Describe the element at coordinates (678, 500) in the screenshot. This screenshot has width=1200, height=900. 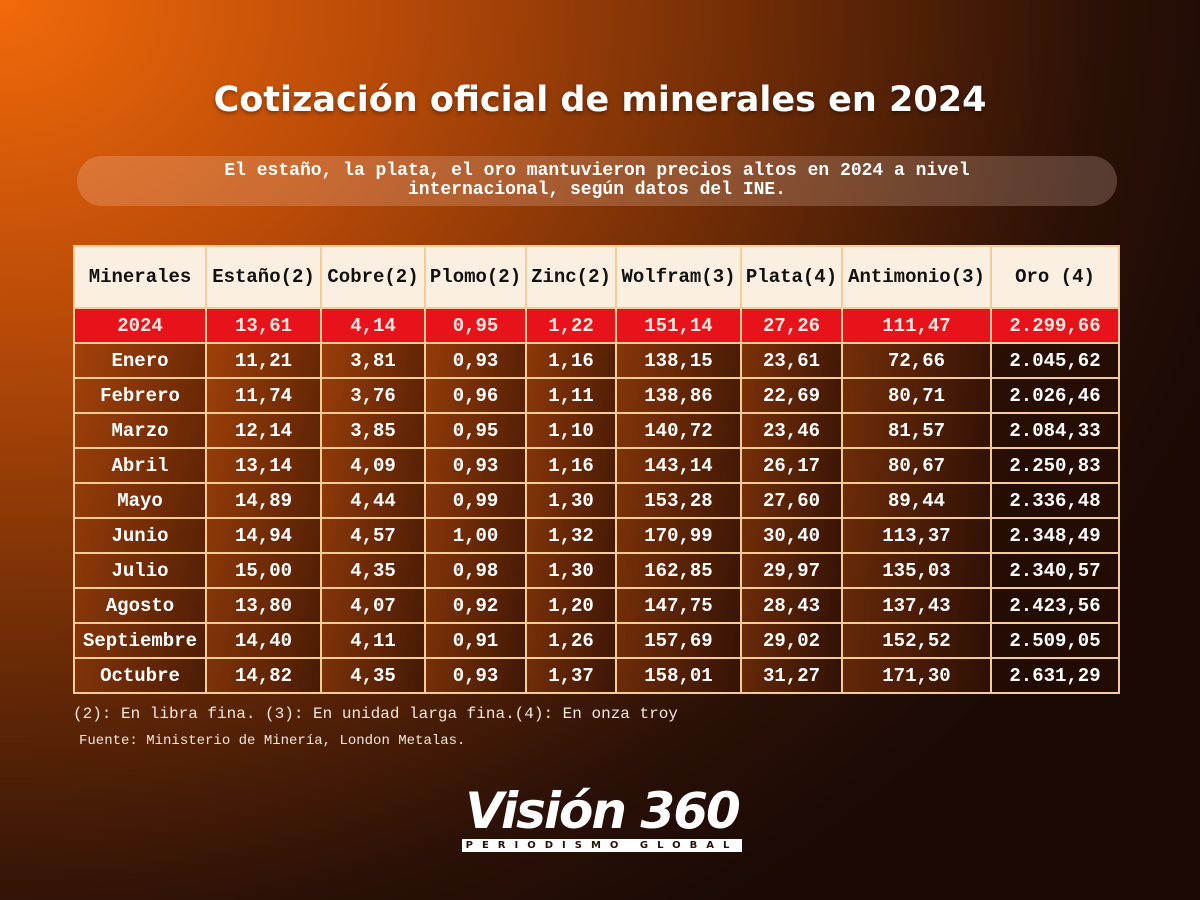
I see `table-cell: 153,28` at that location.